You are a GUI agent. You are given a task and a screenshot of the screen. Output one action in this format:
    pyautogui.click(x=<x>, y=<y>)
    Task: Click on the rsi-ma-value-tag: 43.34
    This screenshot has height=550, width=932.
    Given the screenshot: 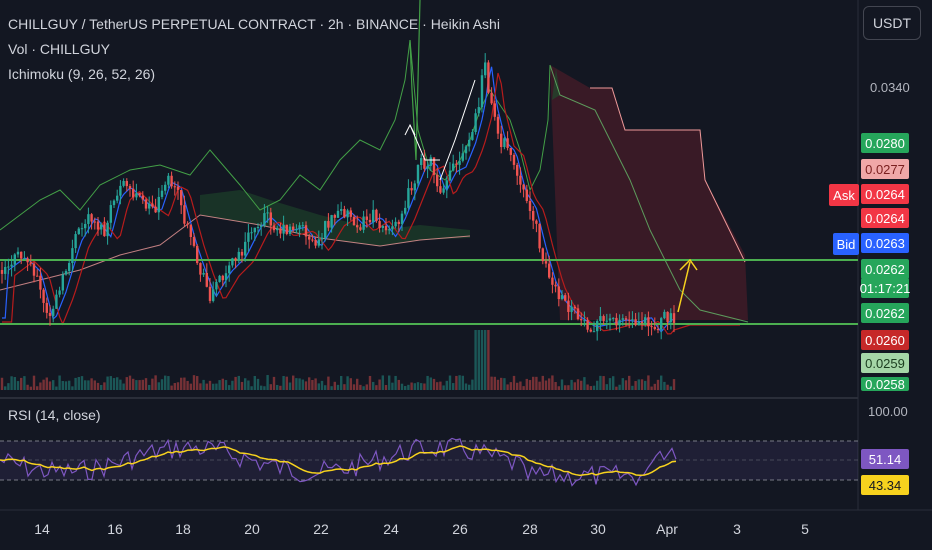 What is the action you would take?
    pyautogui.click(x=885, y=485)
    